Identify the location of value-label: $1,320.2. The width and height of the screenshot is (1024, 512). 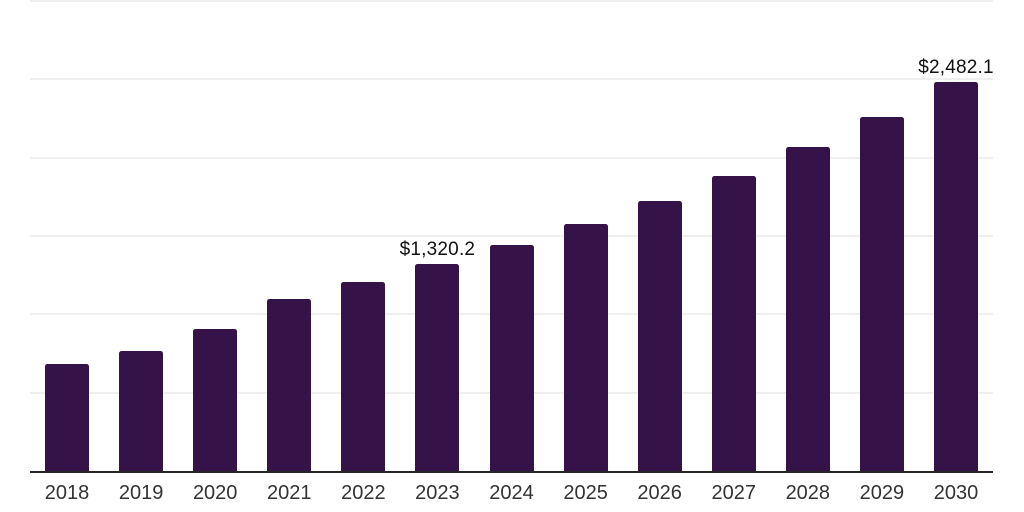
(437, 250).